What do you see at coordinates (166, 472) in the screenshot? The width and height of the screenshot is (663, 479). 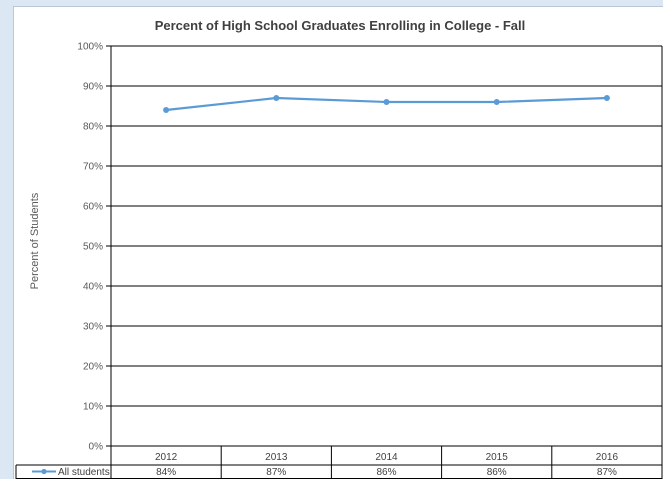 I see `data-table-cell: 84%` at bounding box center [166, 472].